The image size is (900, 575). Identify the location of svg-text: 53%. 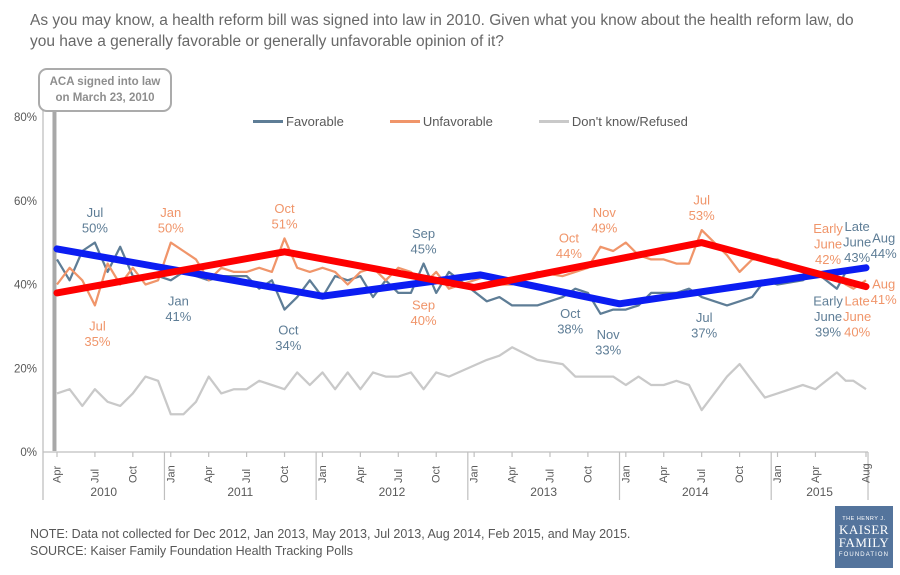
(702, 215).